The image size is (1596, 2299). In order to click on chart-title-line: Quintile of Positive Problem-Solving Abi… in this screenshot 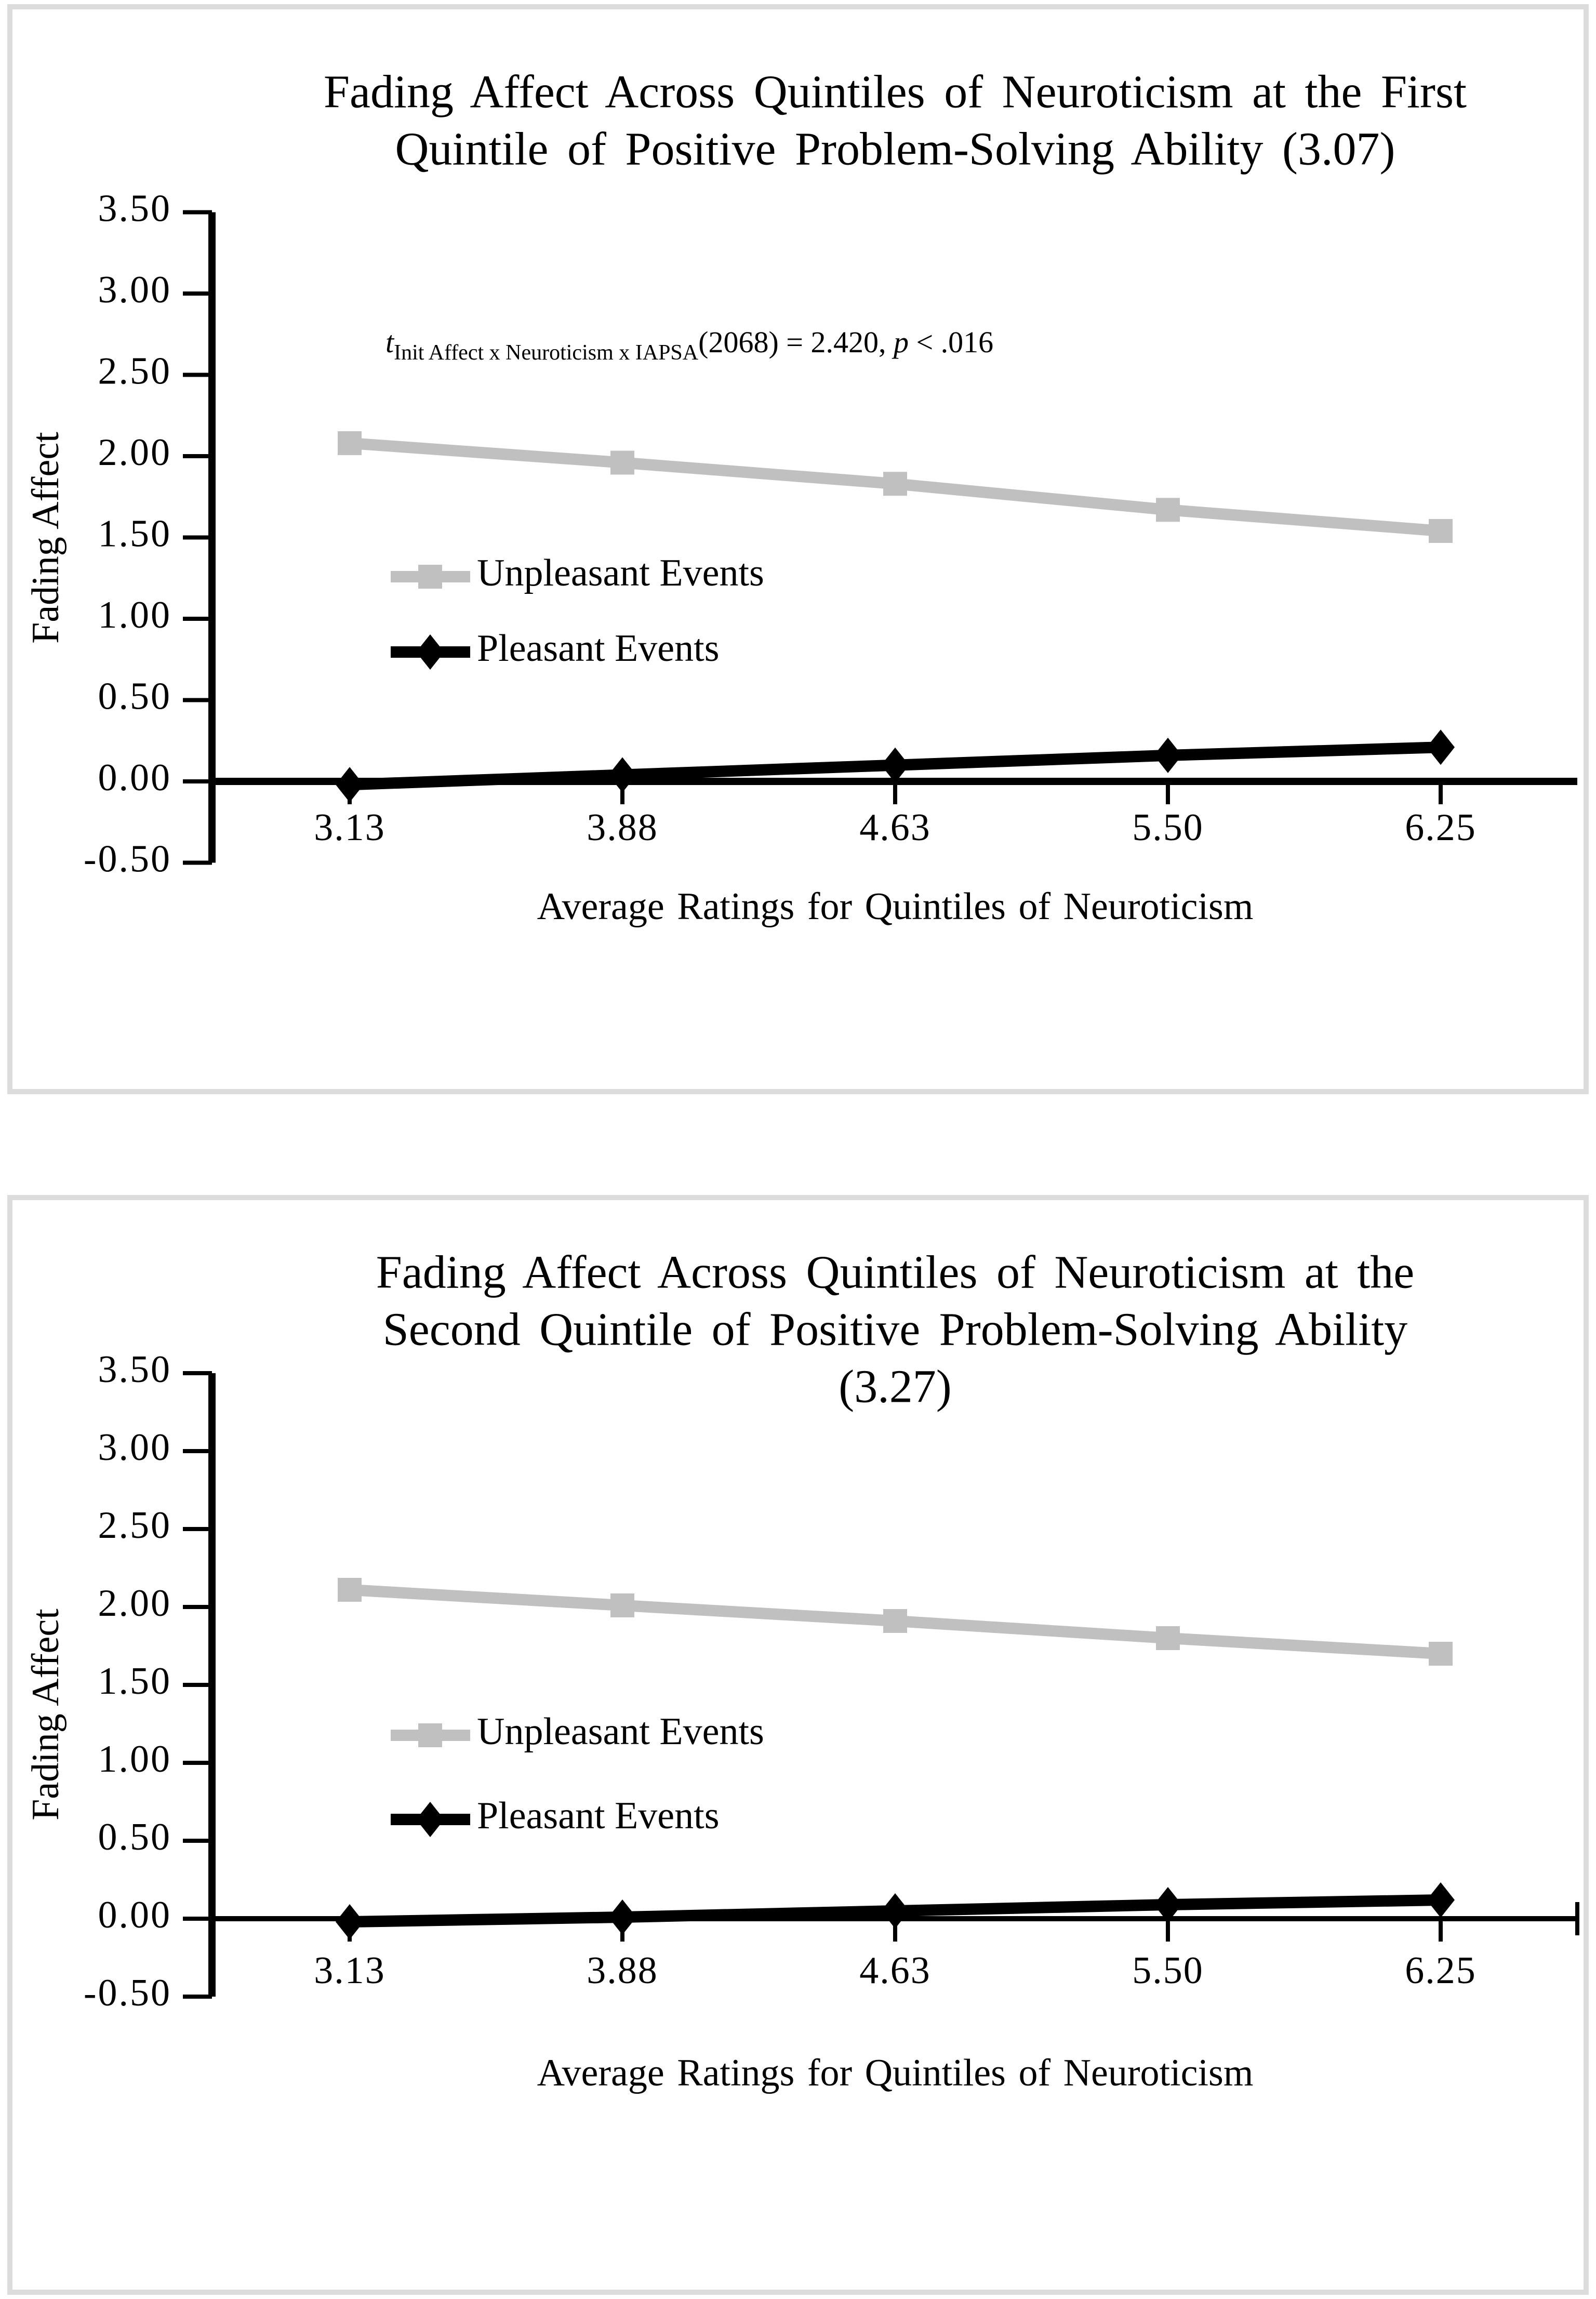, I will do `click(895, 149)`.